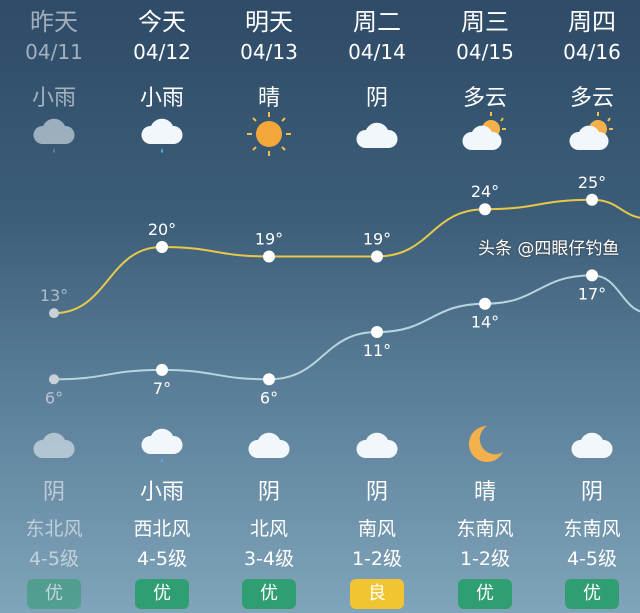  Describe the element at coordinates (376, 98) in the screenshot. I see `day-condition: 阴` at that location.